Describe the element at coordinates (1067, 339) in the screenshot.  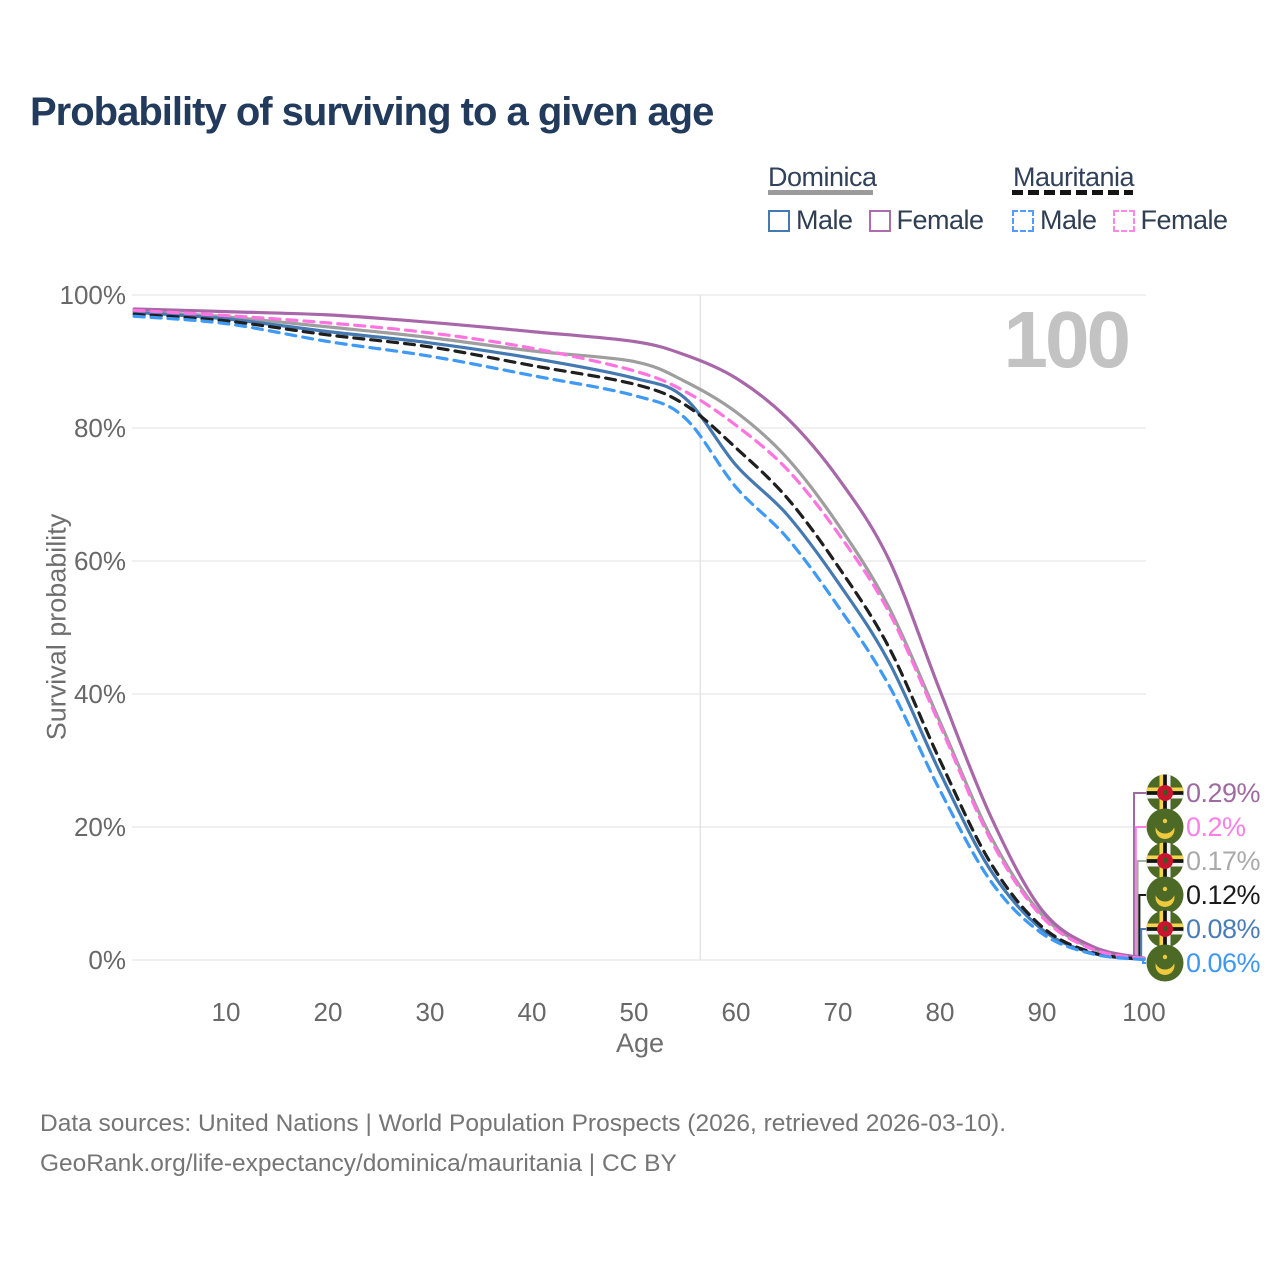
I see `age-watermark: 100` at that location.